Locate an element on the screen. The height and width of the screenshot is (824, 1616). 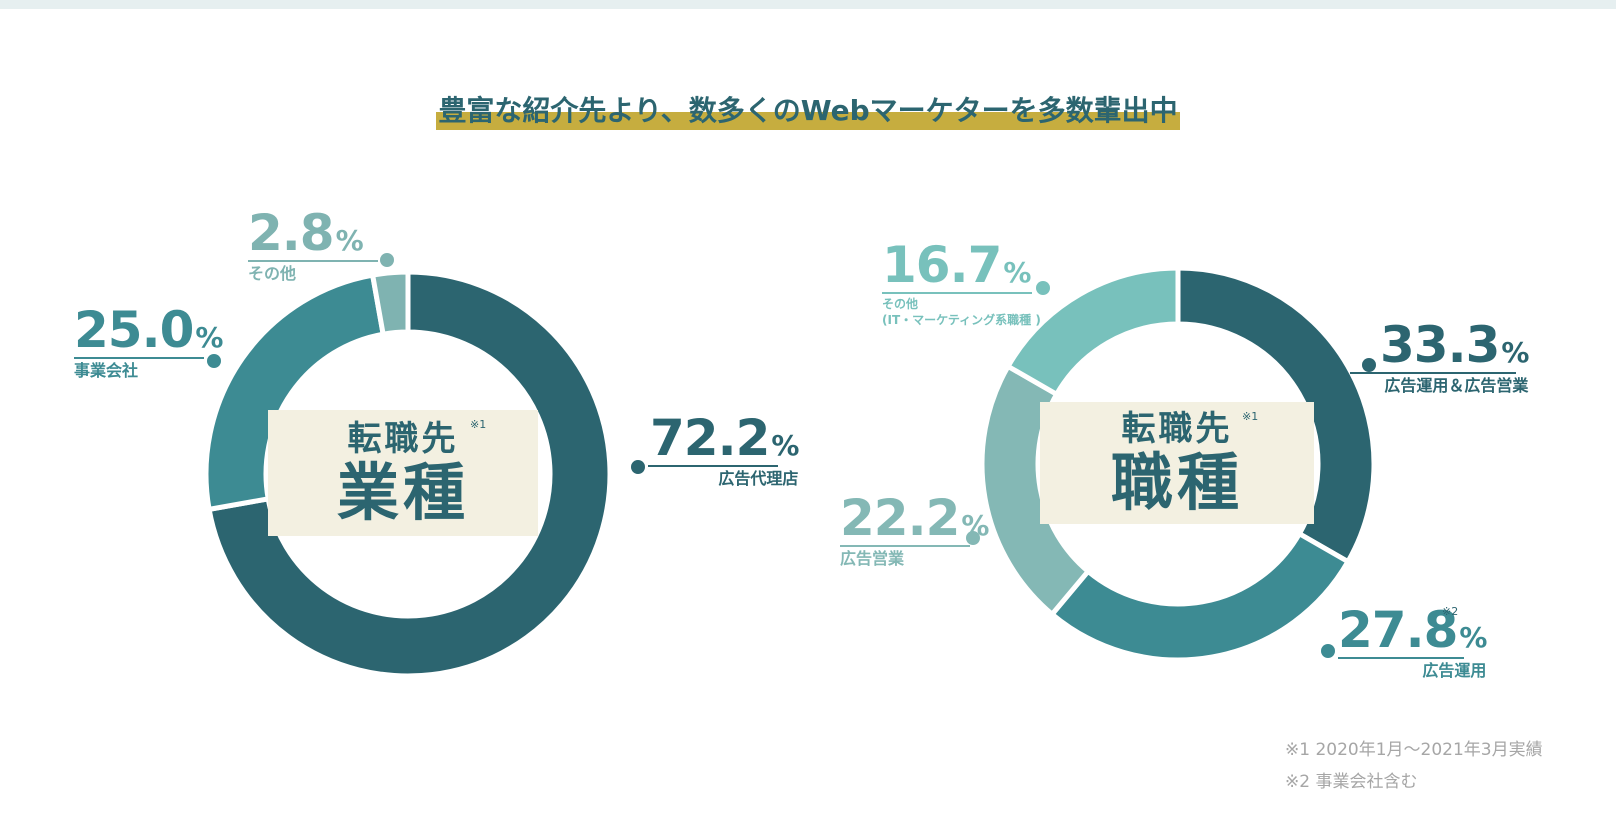
slice-note: ※2 is located at coordinates (1450, 611).